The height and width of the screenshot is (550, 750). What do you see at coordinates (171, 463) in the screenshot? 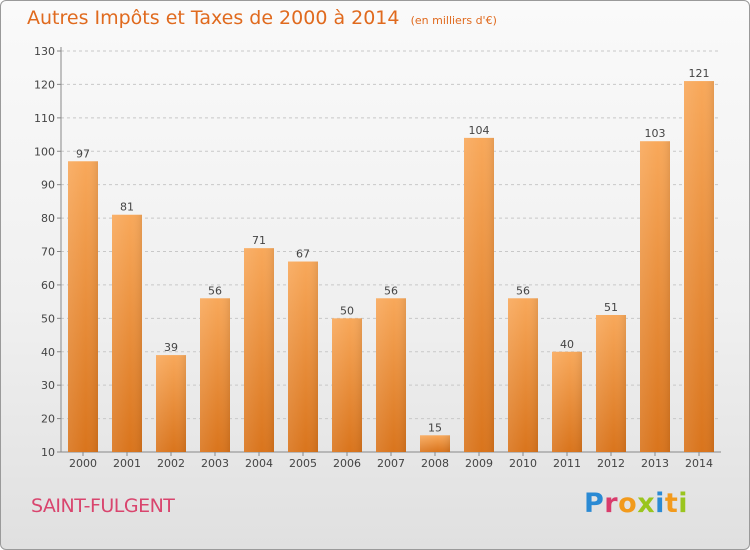
I see `x-tick-label: 2002` at bounding box center [171, 463].